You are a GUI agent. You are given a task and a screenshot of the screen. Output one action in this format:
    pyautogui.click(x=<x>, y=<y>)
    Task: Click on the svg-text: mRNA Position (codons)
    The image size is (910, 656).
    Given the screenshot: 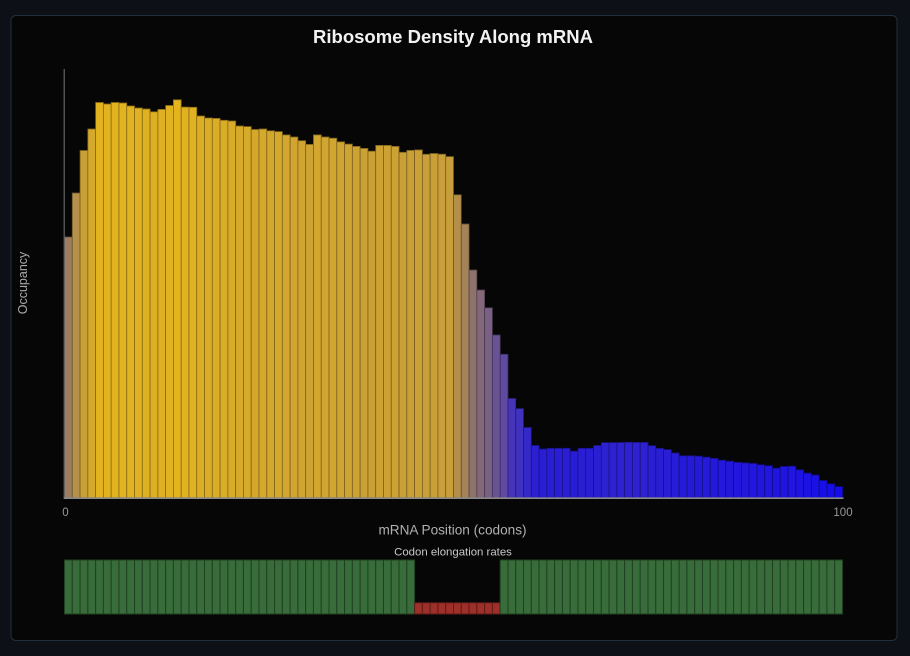 What is the action you would take?
    pyautogui.click(x=452, y=529)
    